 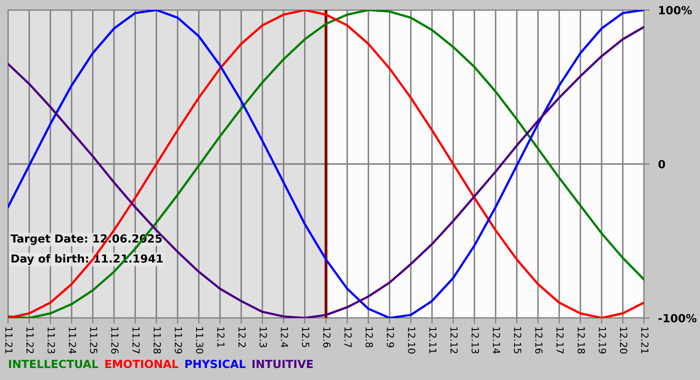 I want to click on x-tick-label: 12.14, so click(x=496, y=340).